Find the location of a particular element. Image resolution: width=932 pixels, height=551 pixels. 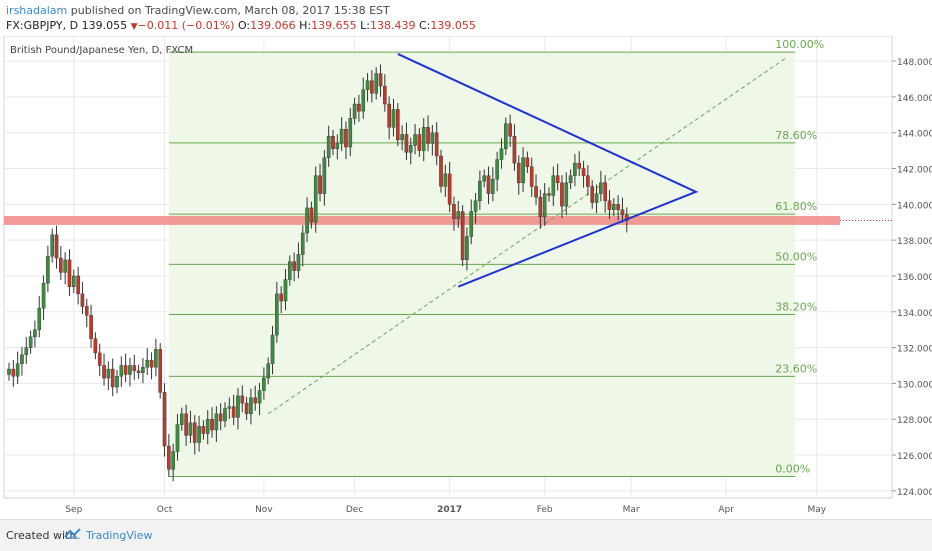

author-link: irshadalam is located at coordinates (37, 10).